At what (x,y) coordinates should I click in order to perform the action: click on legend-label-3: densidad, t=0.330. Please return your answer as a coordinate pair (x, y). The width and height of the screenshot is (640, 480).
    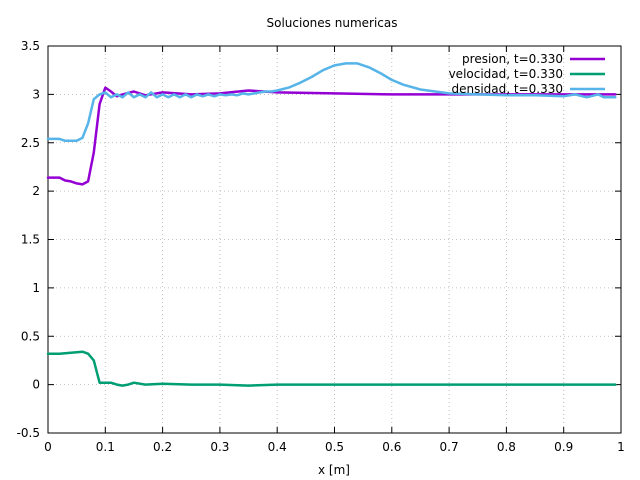
    Looking at the image, I should click on (507, 89).